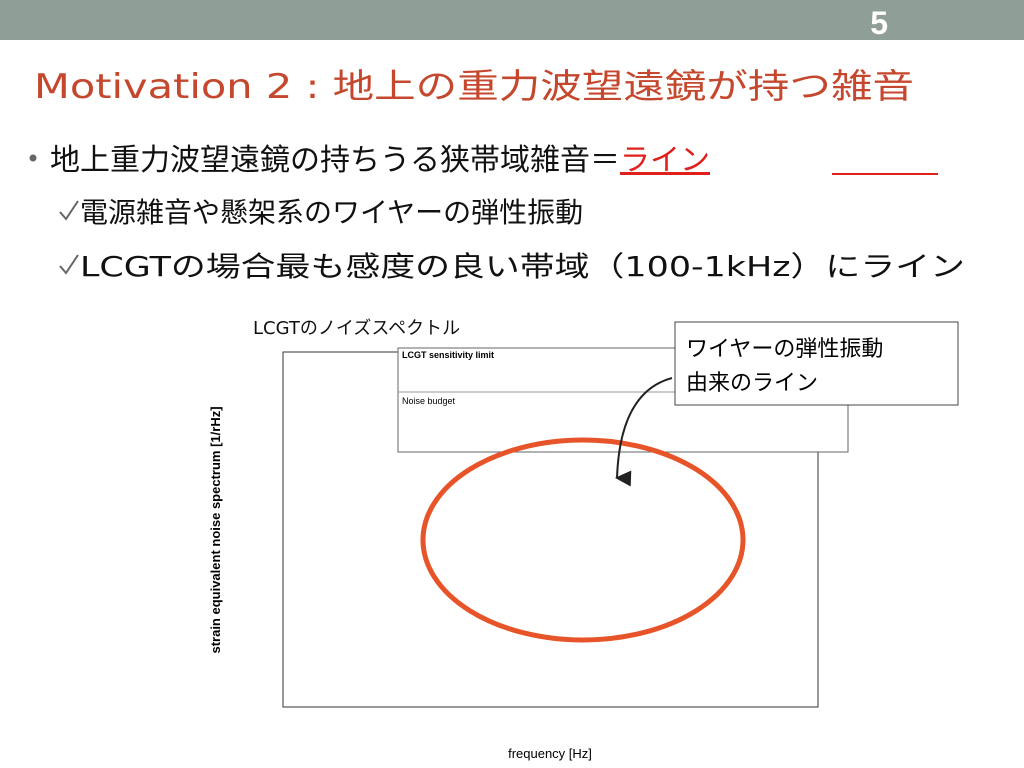 The height and width of the screenshot is (768, 1024). What do you see at coordinates (784, 349) in the screenshot?
I see `callout-line: ワイヤーの弾性振動` at bounding box center [784, 349].